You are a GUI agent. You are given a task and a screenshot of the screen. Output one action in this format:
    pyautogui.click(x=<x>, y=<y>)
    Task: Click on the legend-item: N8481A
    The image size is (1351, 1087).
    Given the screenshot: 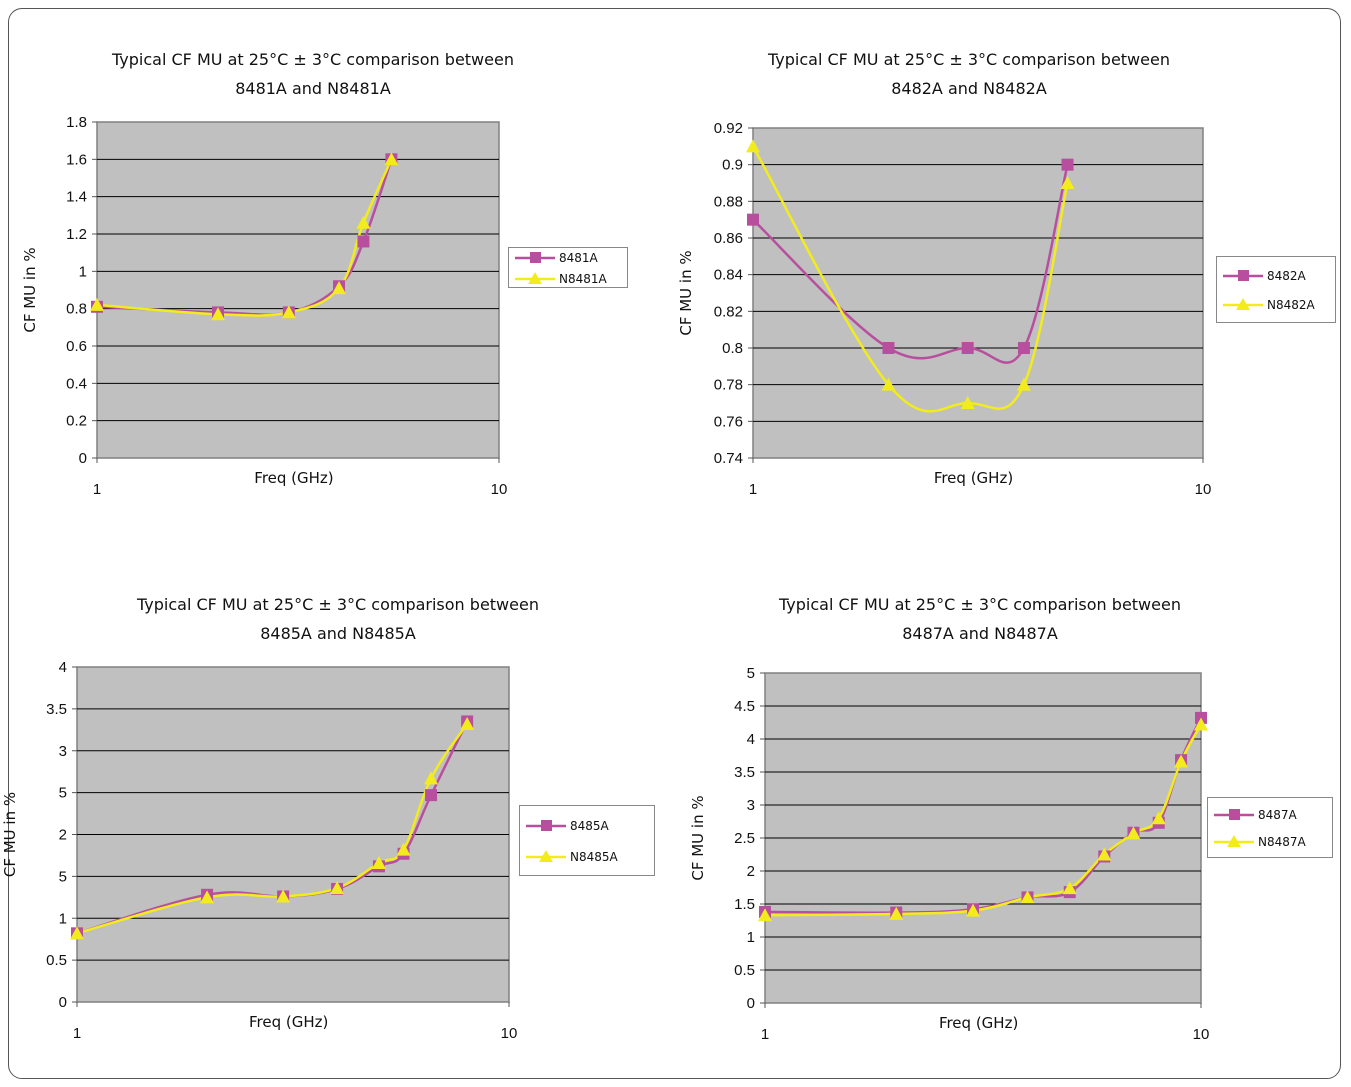 What is the action you would take?
    pyautogui.click(x=568, y=279)
    